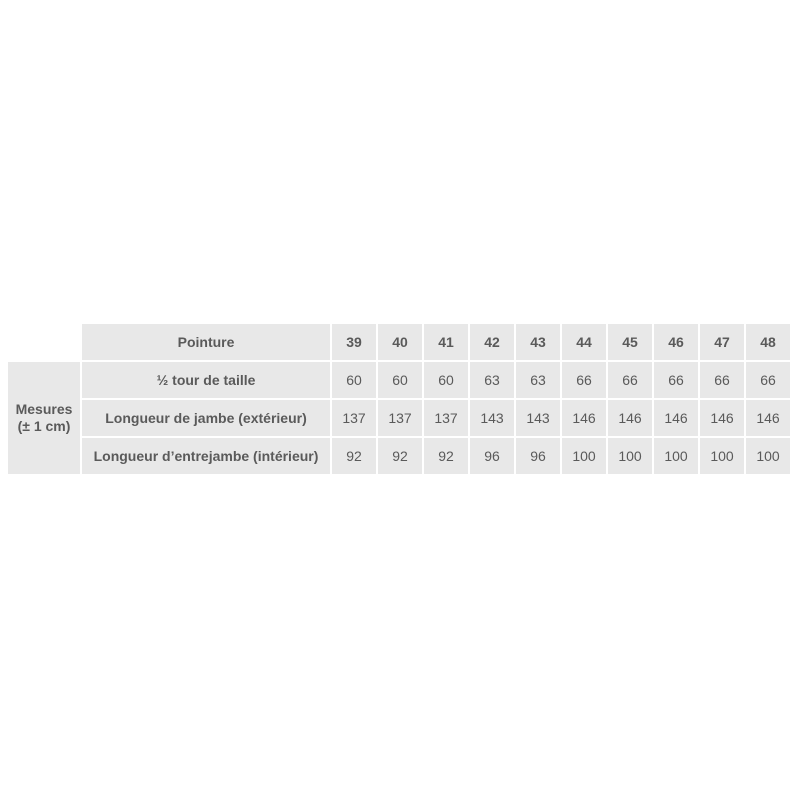 The image size is (800, 800). Describe the element at coordinates (492, 342) in the screenshot. I see `size-header: 42` at that location.